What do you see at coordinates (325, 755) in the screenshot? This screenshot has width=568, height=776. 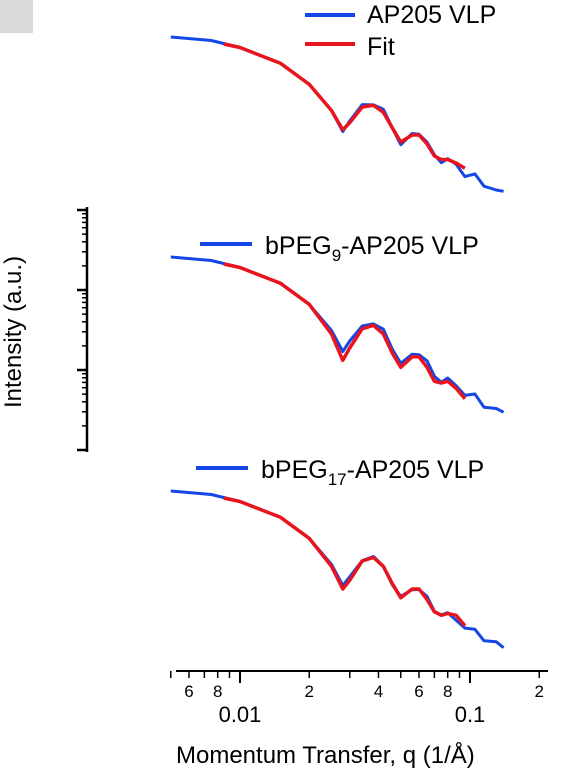 I see `x-axis-title: Momentum Transfer, q (1/Å)` at bounding box center [325, 755].